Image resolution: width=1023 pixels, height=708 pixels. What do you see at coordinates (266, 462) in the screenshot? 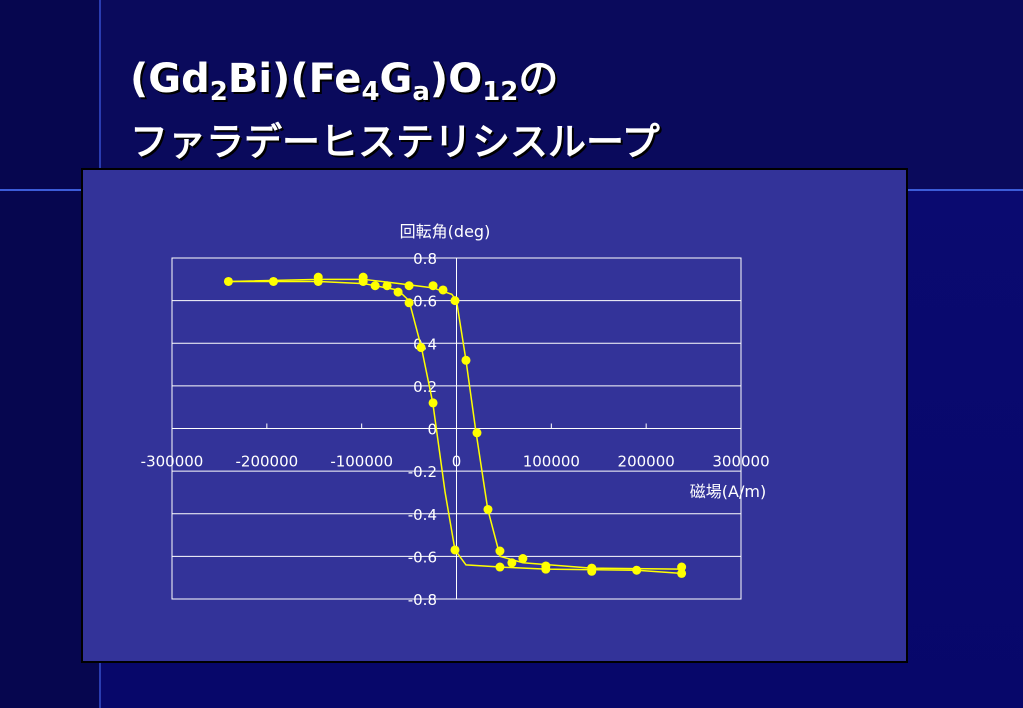
I see `x-tick-label: -200000` at bounding box center [266, 462].